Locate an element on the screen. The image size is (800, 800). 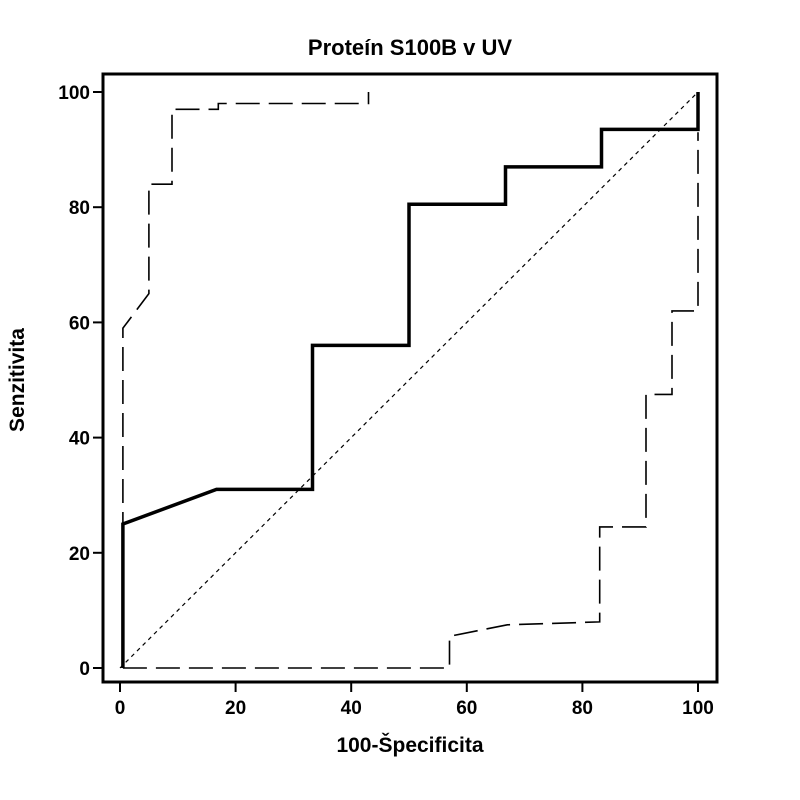
y-tick-label: 80 is located at coordinates (79, 208).